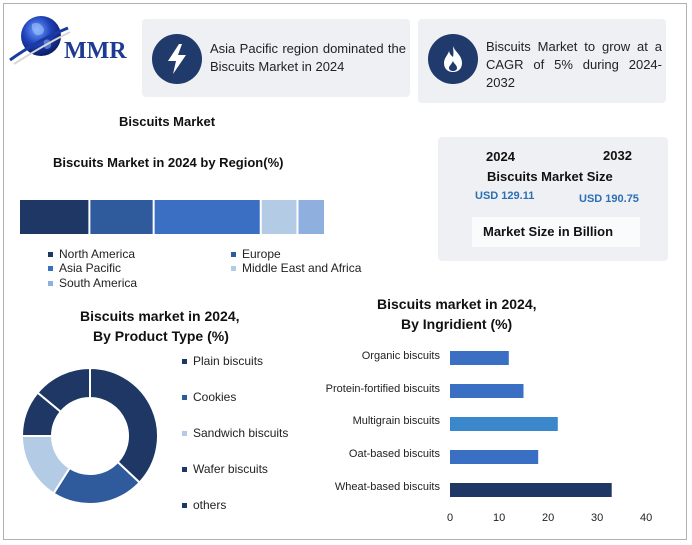 This screenshot has height=545, width=692. What do you see at coordinates (40, 40) in the screenshot?
I see `mmr-logo` at bounding box center [40, 40].